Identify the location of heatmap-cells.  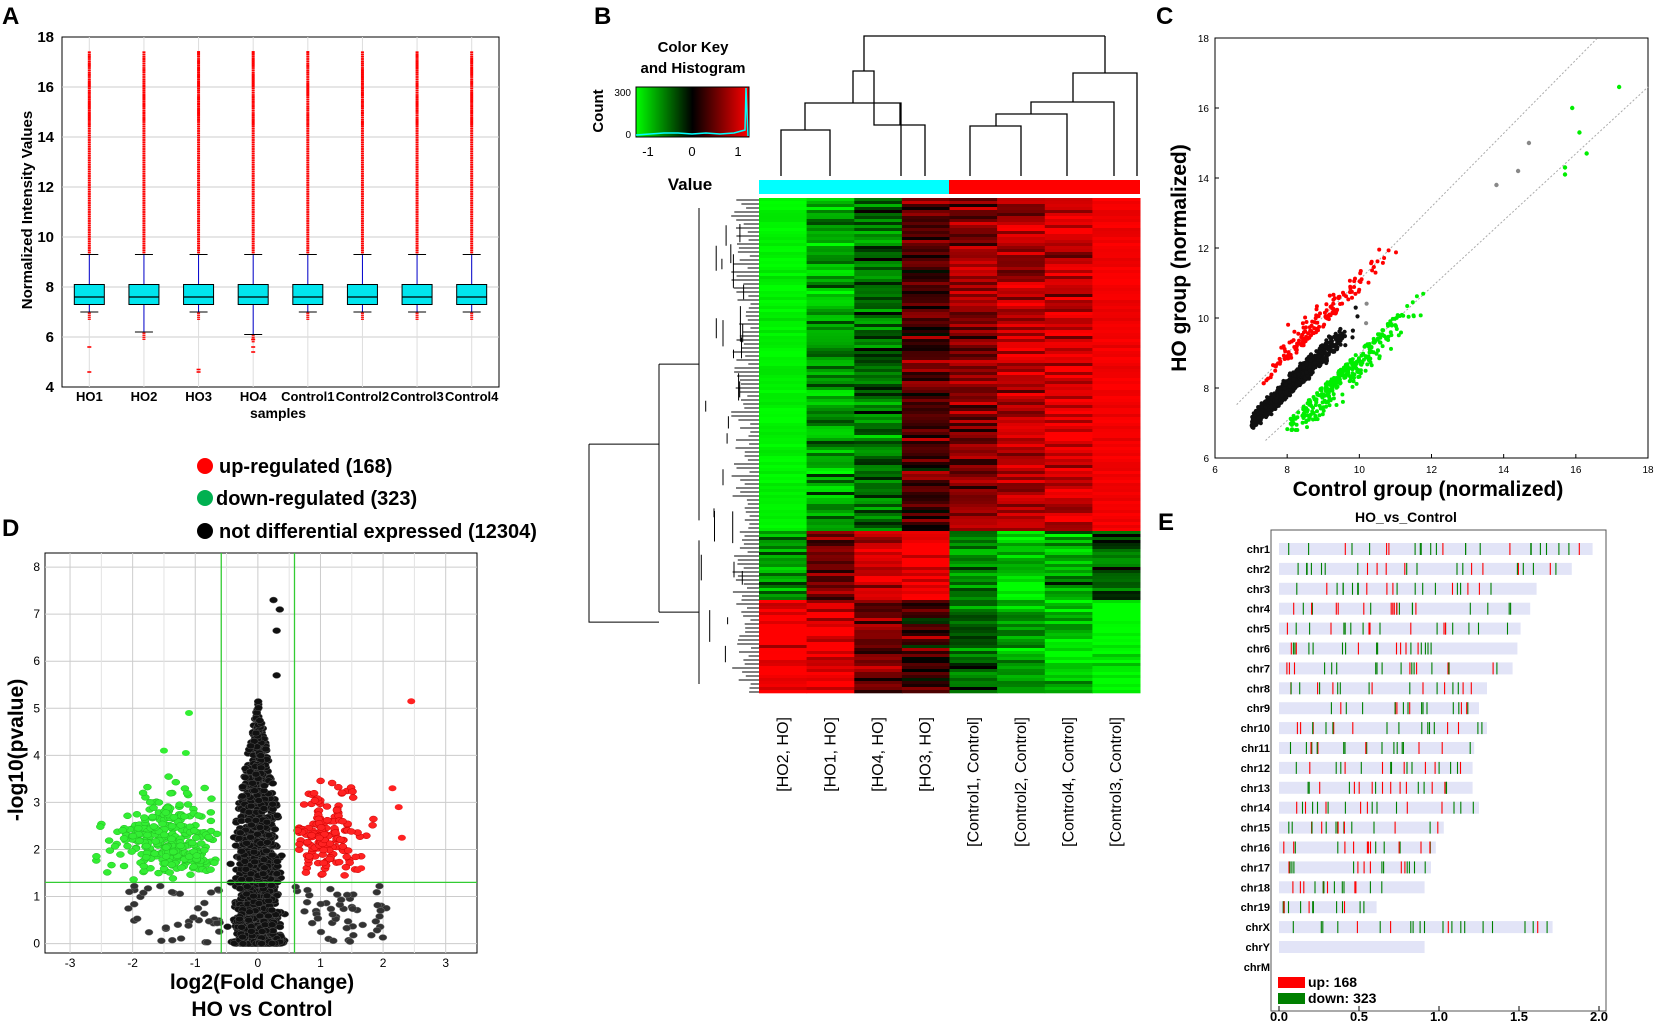
(950, 446).